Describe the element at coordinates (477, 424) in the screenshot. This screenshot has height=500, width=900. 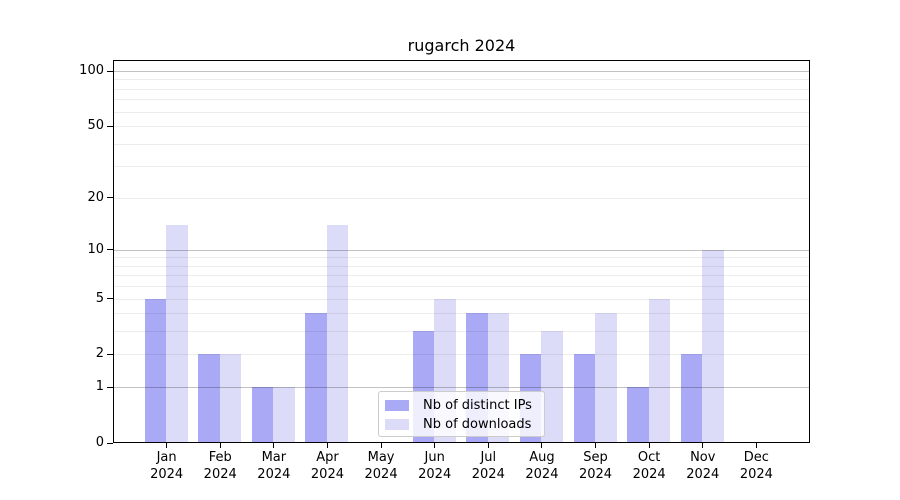
I see `legend-label: Nb of downloads` at that location.